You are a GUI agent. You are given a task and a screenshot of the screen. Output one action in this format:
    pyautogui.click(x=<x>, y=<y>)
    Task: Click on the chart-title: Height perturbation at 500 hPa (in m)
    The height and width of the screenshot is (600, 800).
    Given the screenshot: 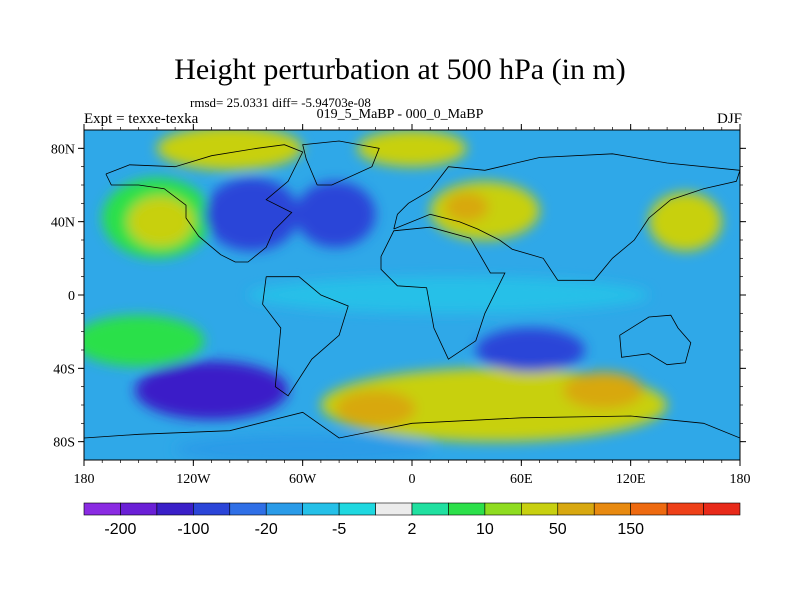 What is the action you would take?
    pyautogui.click(x=400, y=69)
    